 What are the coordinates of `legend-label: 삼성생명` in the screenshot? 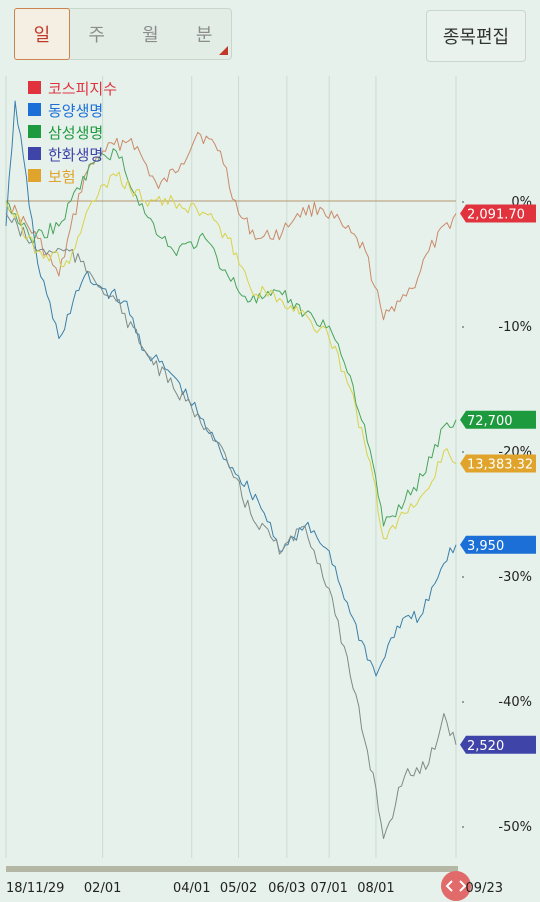 It's located at (75, 133).